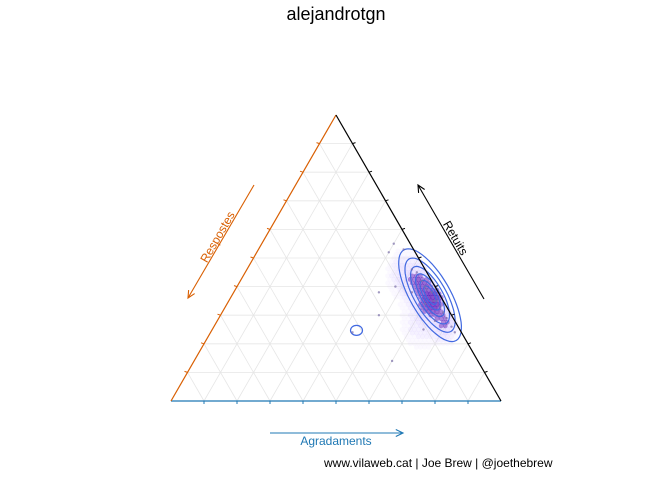 The image size is (672, 480). I want to click on right-tick, so click(387, 200).